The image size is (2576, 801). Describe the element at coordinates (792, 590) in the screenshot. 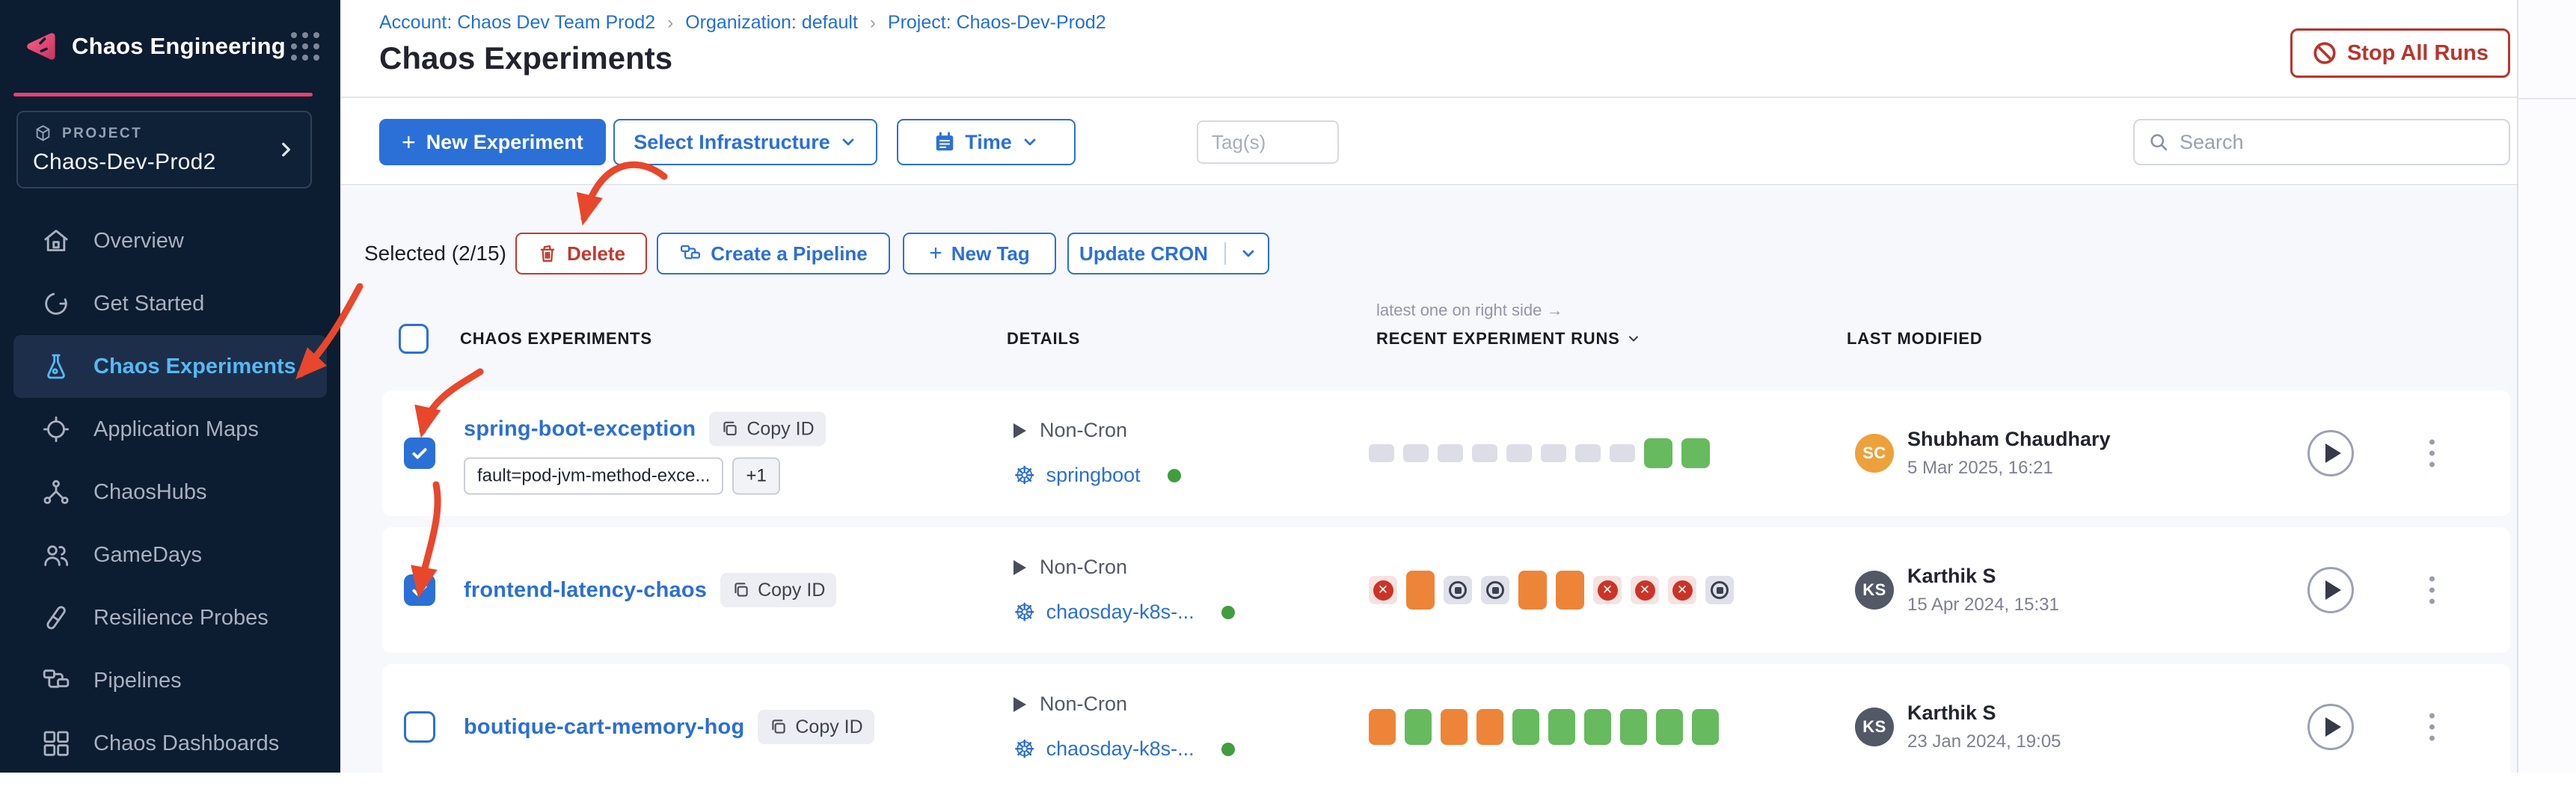

I see `copy-id-label: Copy ID` at that location.